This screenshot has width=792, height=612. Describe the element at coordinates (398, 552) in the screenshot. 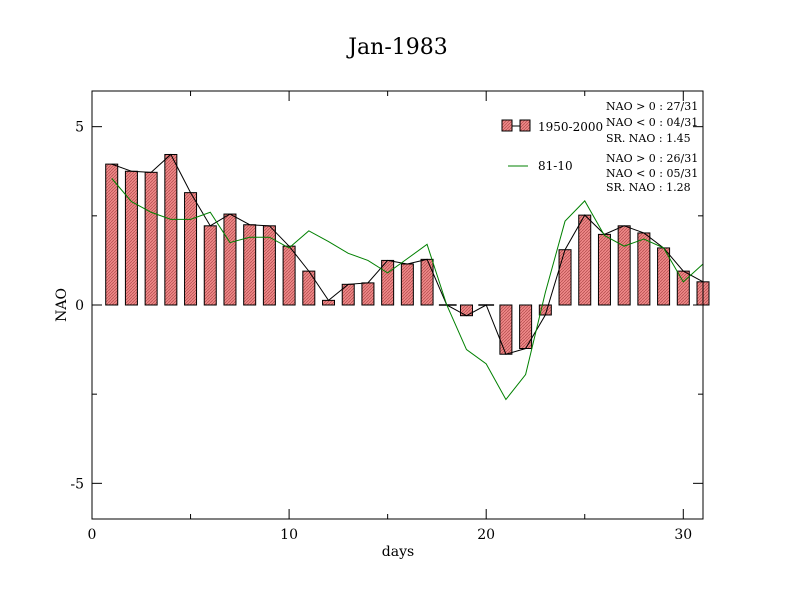

I see `x-axis-label: days` at that location.